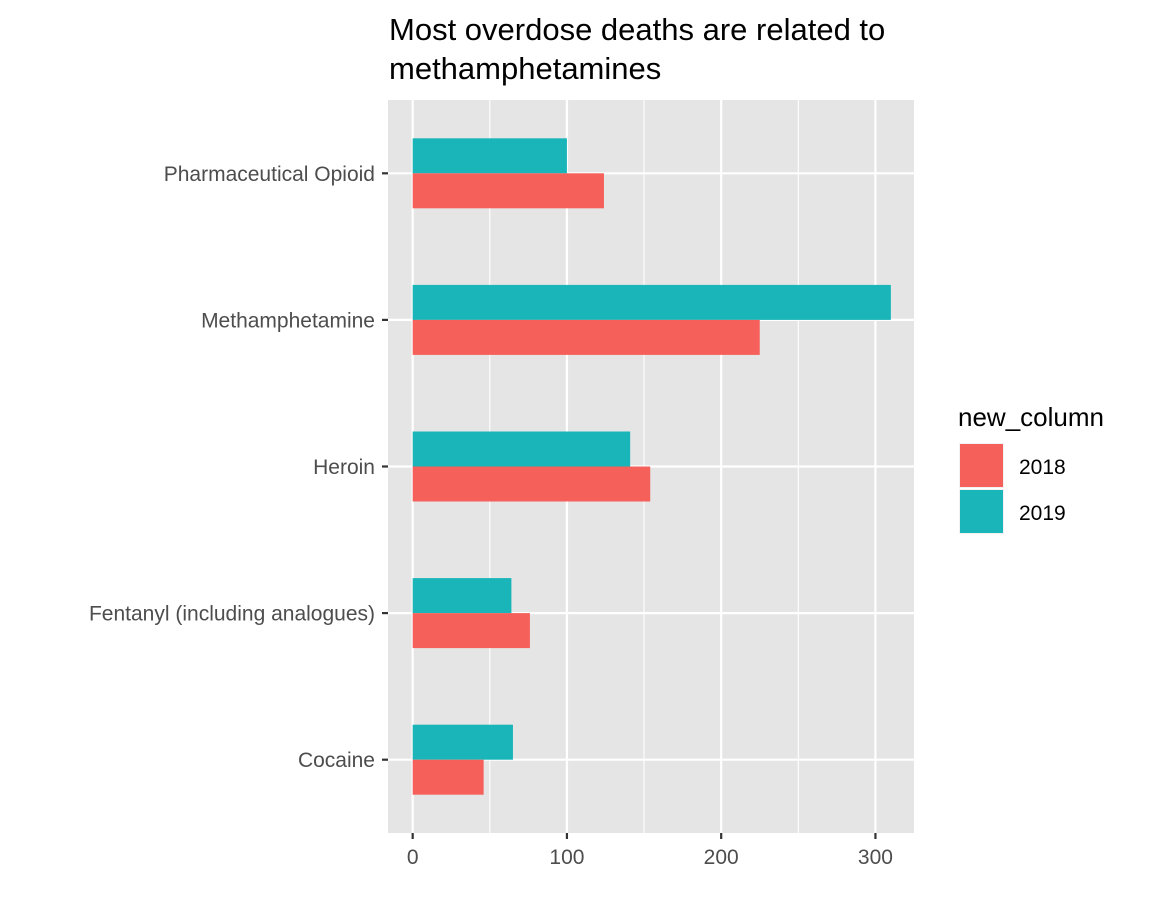  I want to click on legend-swatch-2019, so click(981, 511).